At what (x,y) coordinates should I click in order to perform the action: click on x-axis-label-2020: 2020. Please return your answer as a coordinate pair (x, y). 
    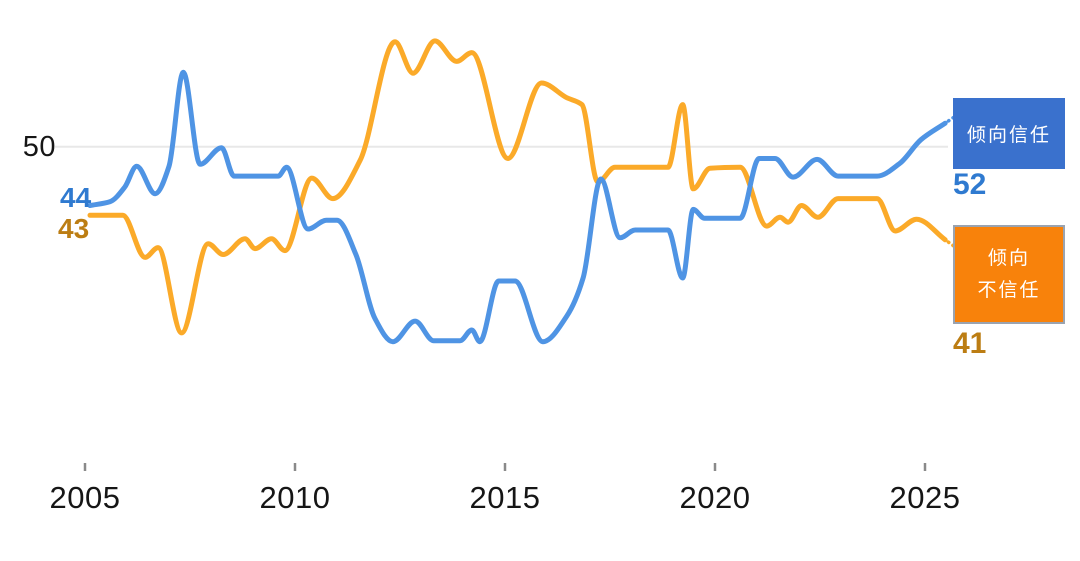
    Looking at the image, I should click on (715, 497).